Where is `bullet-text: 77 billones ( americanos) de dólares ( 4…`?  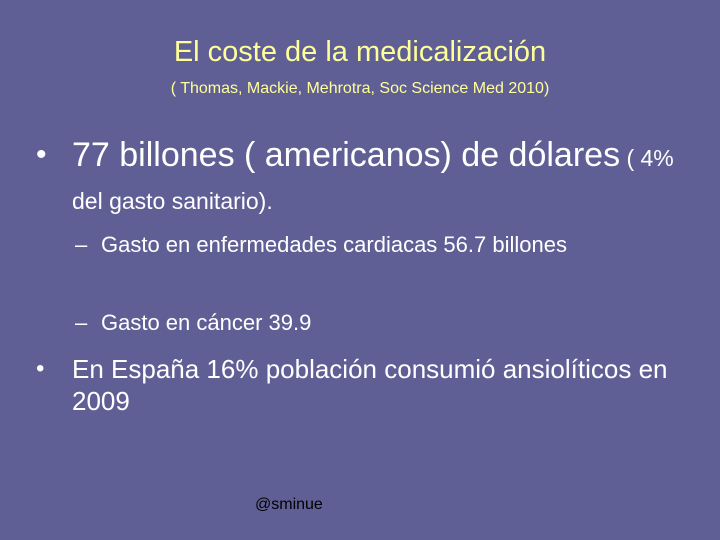 bullet-text: 77 billones ( americanos) de dólares ( 4… is located at coordinates (384, 178).